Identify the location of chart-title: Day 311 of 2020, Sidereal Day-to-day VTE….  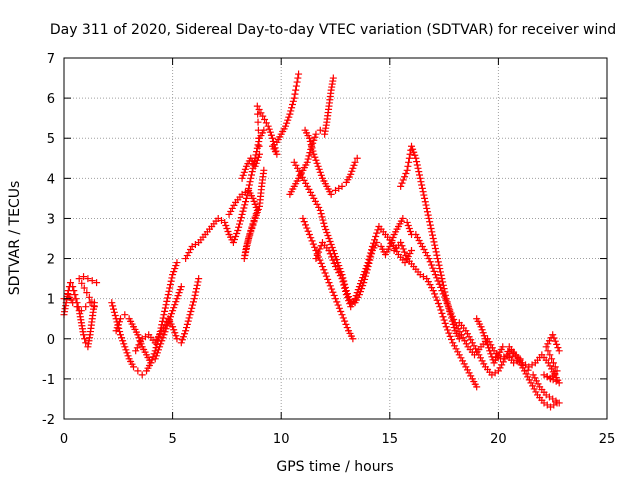
(333, 30).